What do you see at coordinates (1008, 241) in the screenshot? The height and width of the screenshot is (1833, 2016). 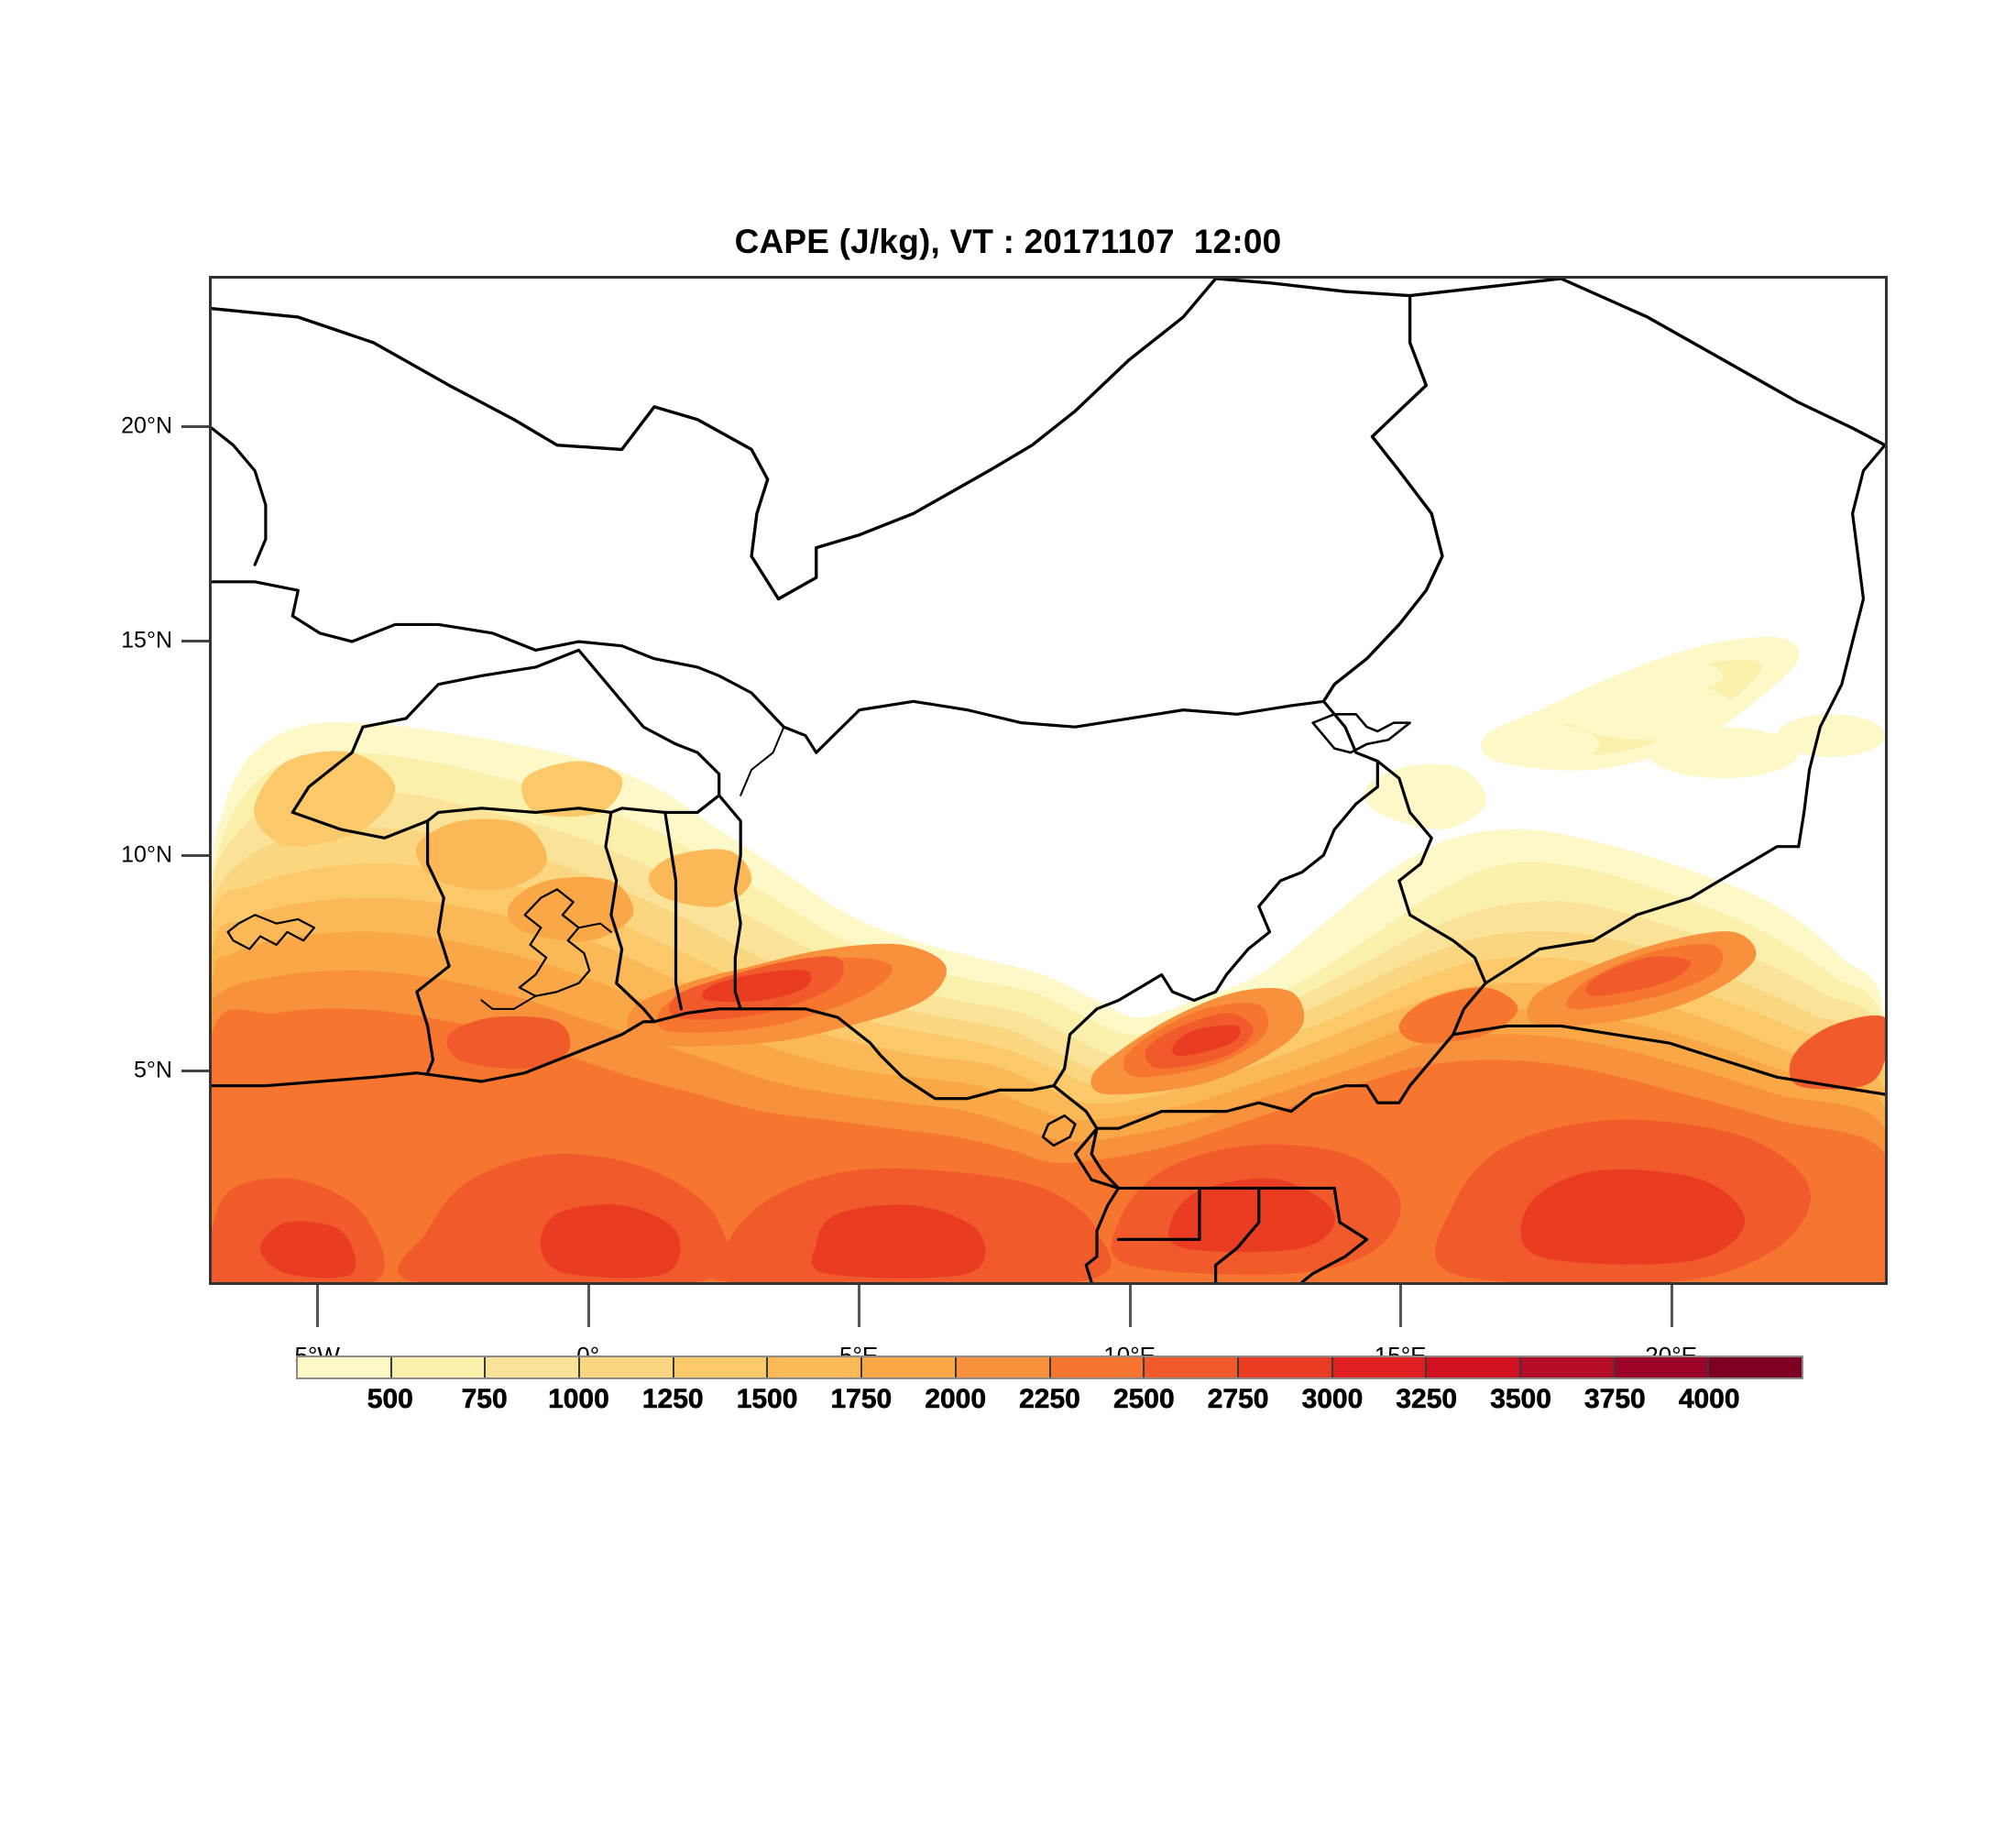 I see `chart-title: CAPE (J/kg), VT : 20171107 12:00` at bounding box center [1008, 241].